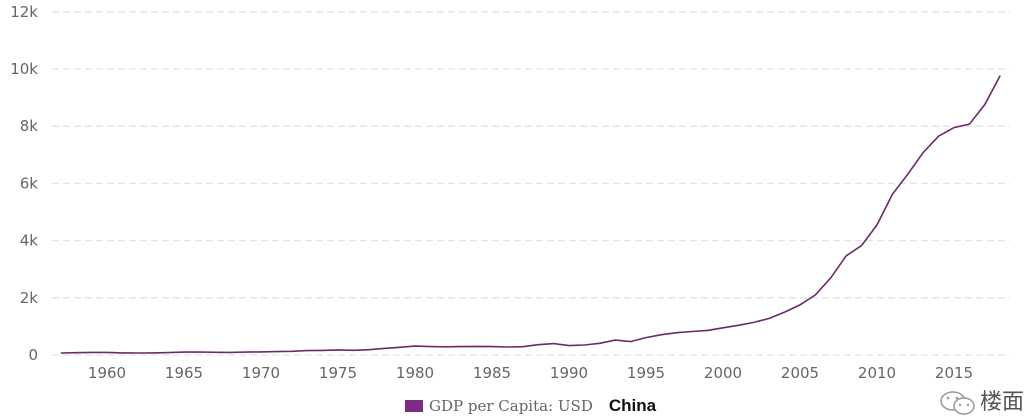 This screenshot has width=1031, height=419. What do you see at coordinates (29, 298) in the screenshot?
I see `y-tick-label: 2k` at bounding box center [29, 298].